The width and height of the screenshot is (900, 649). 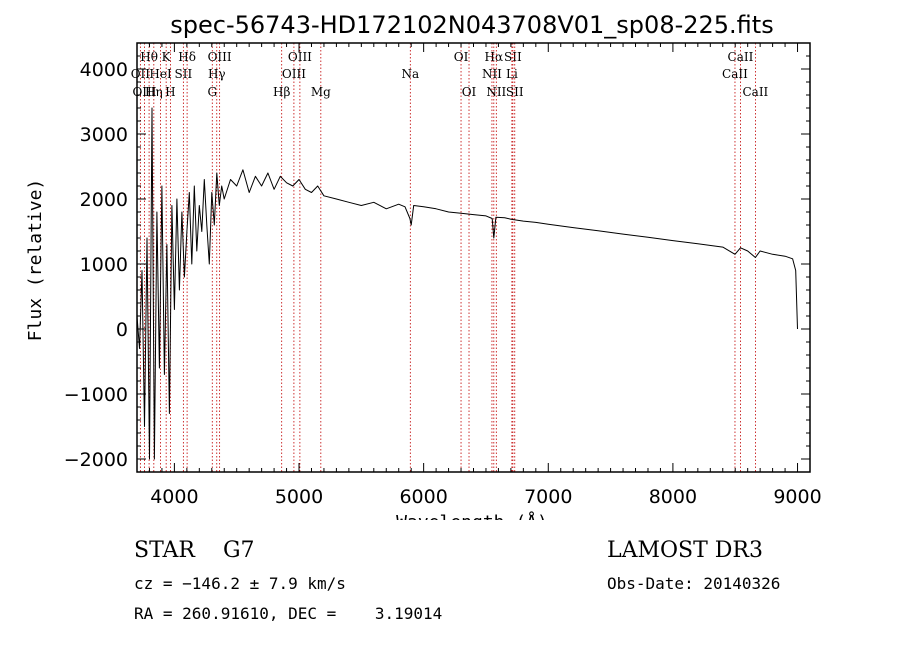 I want to click on x-tick-label: 7000, so click(x=548, y=497).